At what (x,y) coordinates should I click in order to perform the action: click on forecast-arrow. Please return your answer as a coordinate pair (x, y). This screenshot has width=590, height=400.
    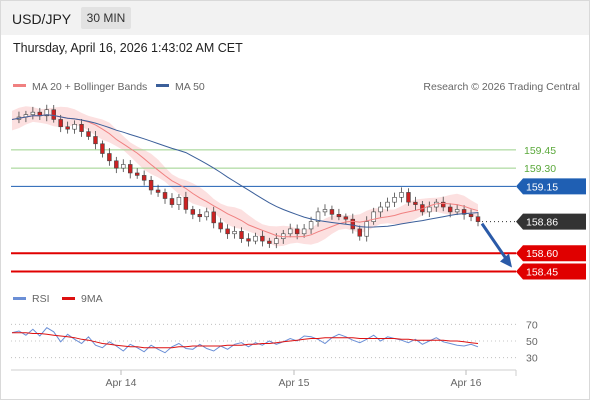
    Looking at the image, I should click on (496, 245).